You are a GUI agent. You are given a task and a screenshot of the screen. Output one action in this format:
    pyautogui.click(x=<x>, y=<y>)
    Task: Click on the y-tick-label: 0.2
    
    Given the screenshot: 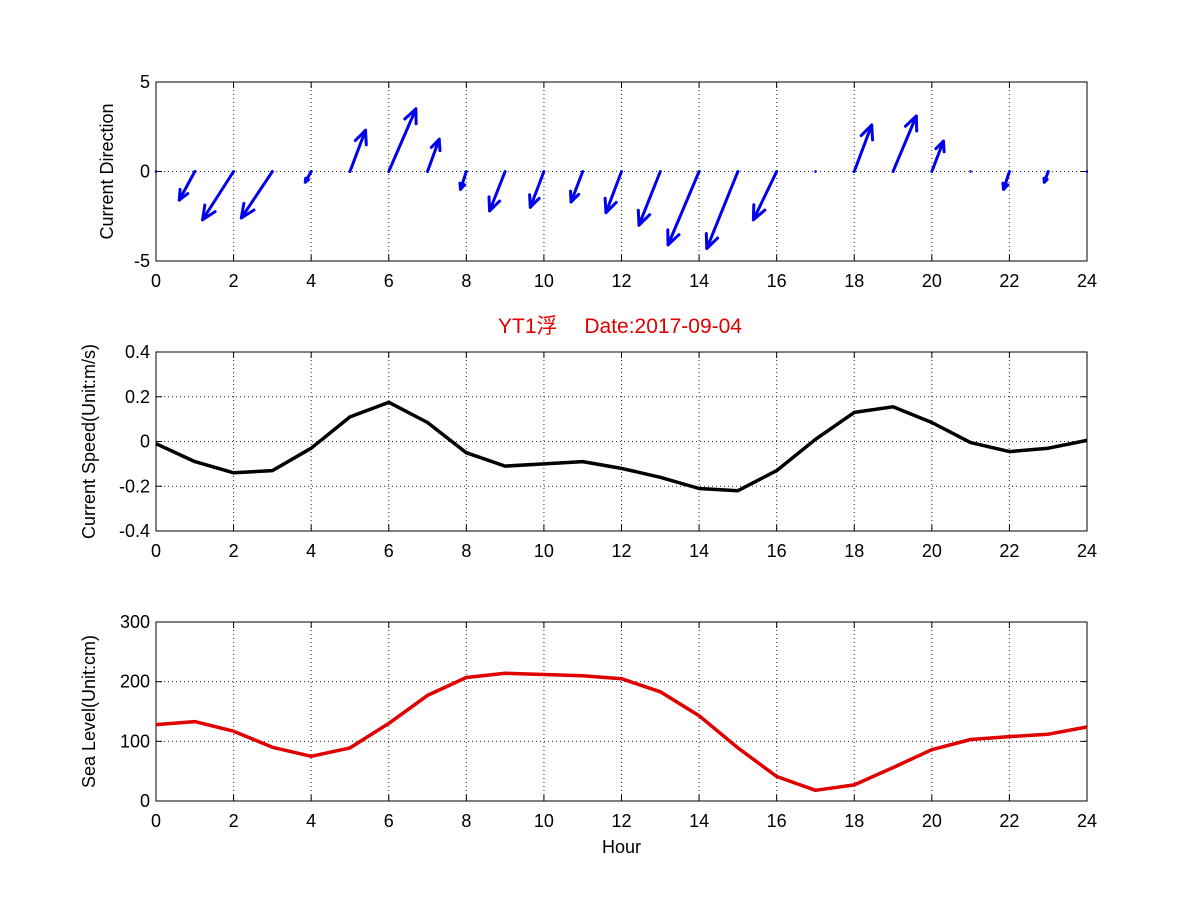 What is the action you would take?
    pyautogui.click(x=137, y=397)
    